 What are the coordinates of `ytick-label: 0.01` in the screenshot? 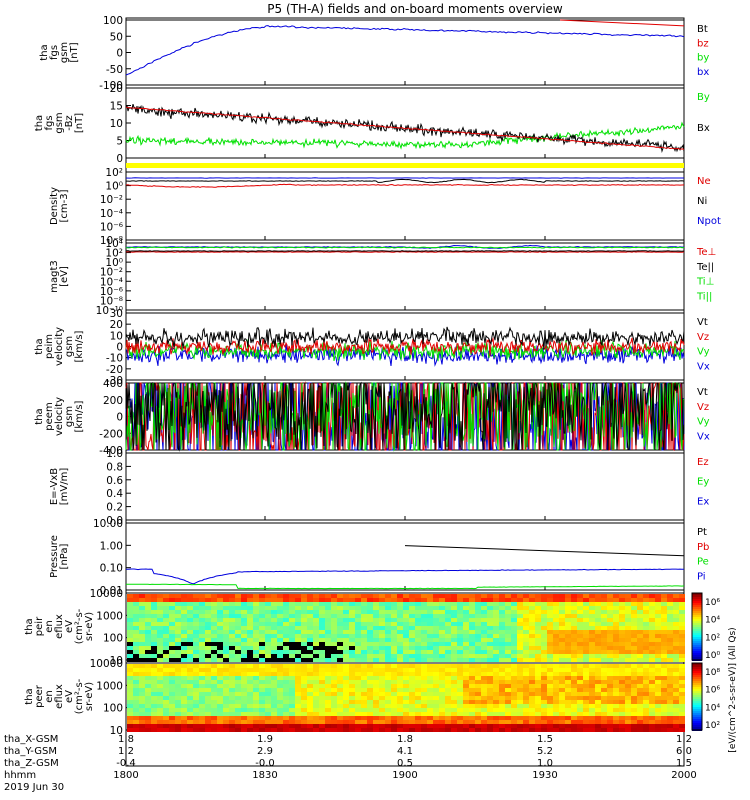 It's located at (111, 591).